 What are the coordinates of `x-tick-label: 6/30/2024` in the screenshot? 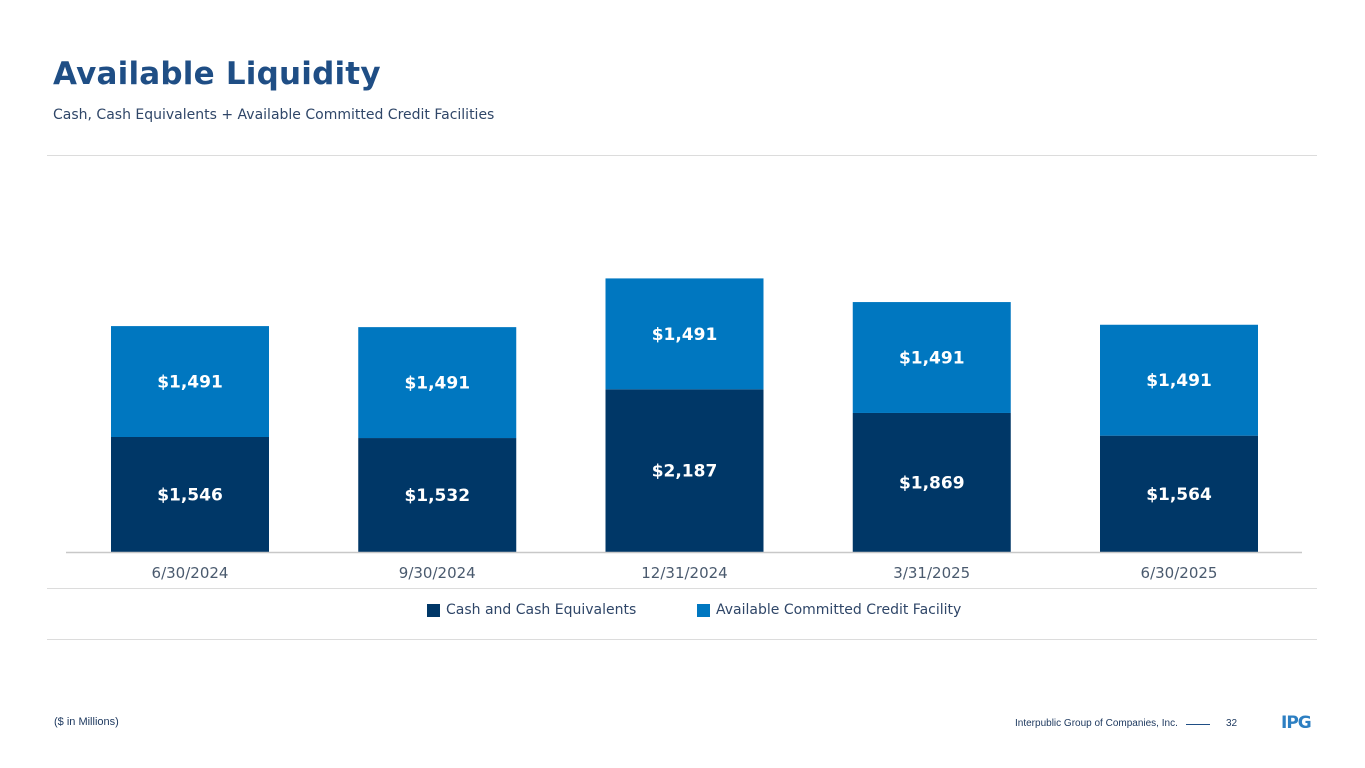 It's located at (190, 573).